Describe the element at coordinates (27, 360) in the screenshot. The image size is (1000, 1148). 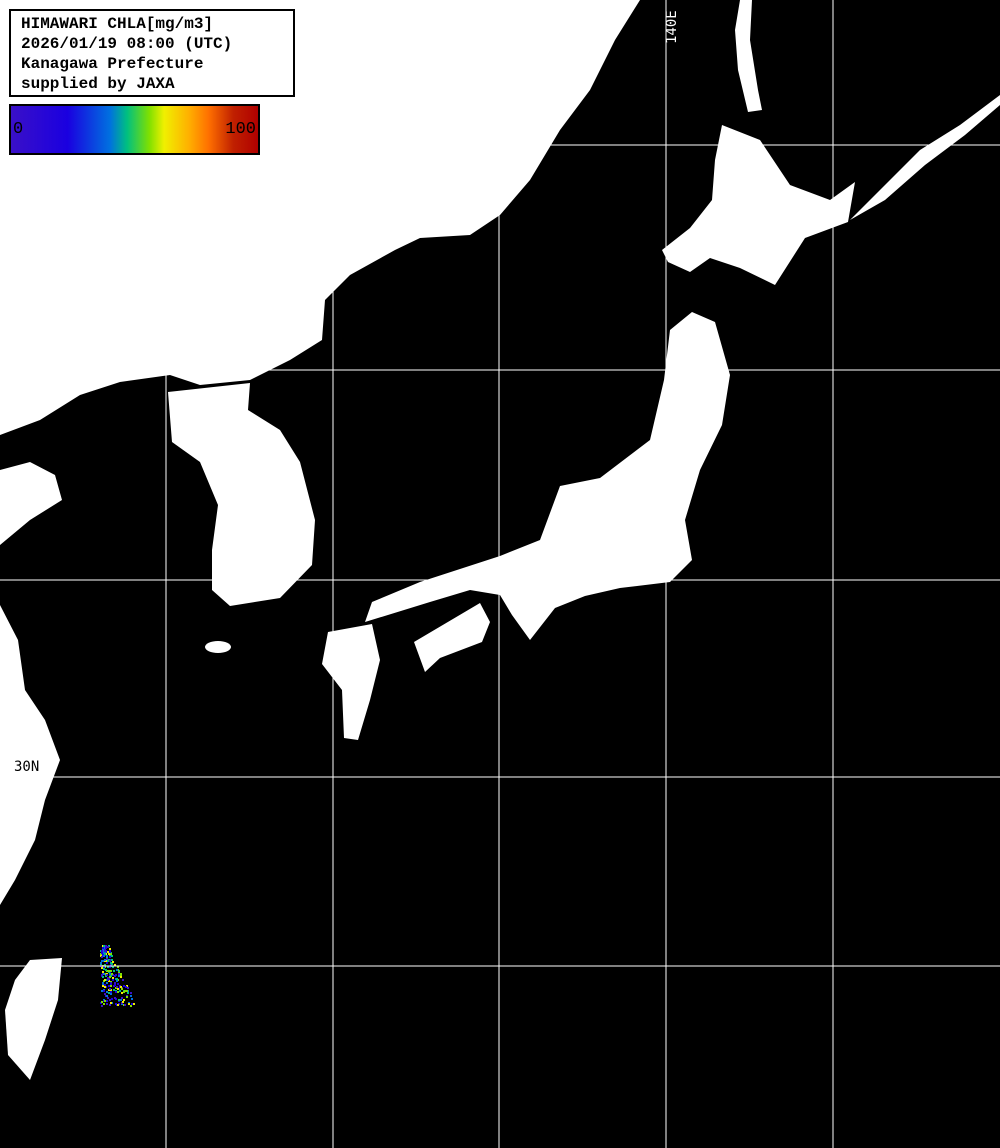
I see `grid-label-40n: 40N` at that location.